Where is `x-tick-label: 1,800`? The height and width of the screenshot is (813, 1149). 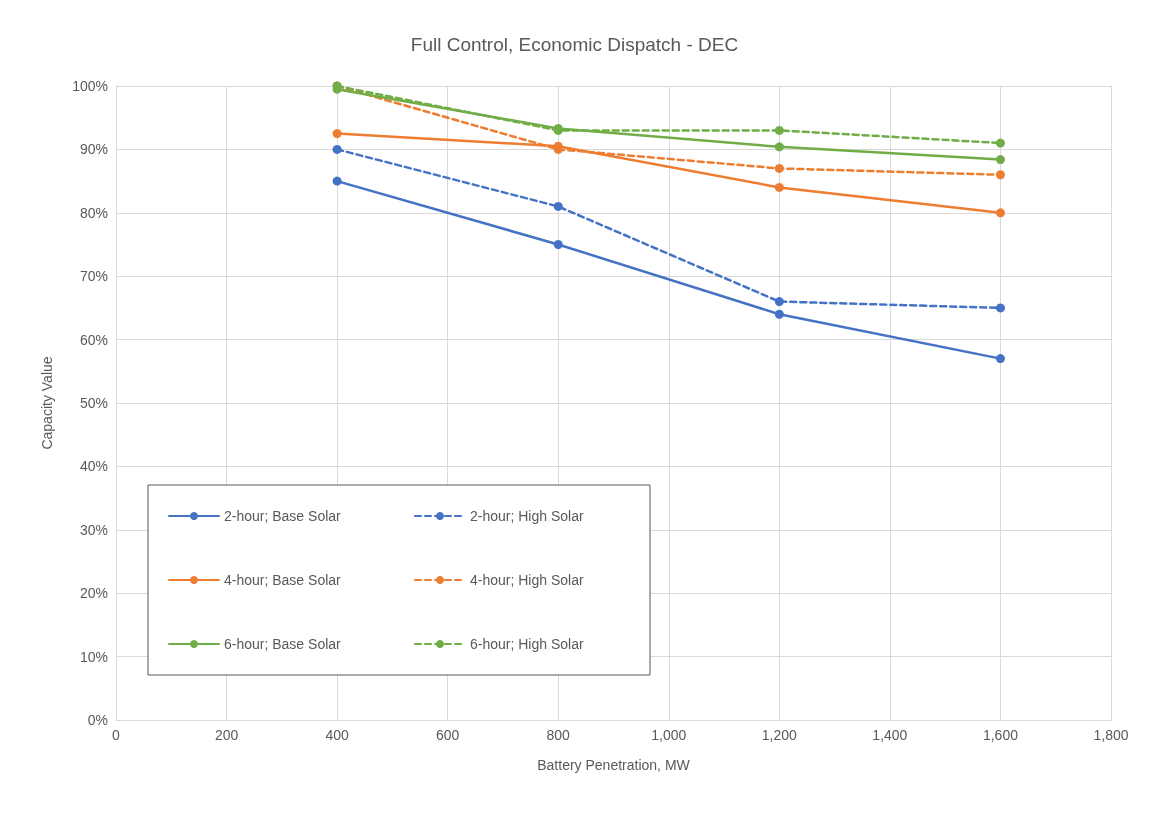 x-tick-label: 1,800 is located at coordinates (1111, 735).